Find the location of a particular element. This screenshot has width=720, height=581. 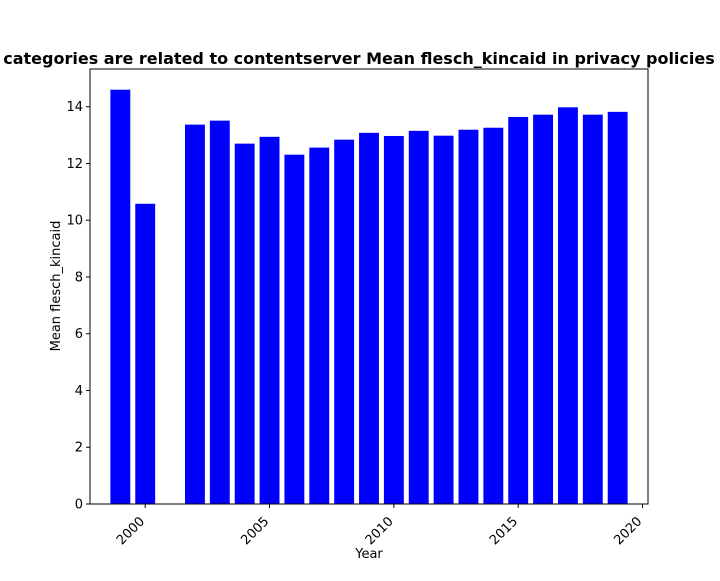

y-tick-label: 10 is located at coordinates (74, 221).